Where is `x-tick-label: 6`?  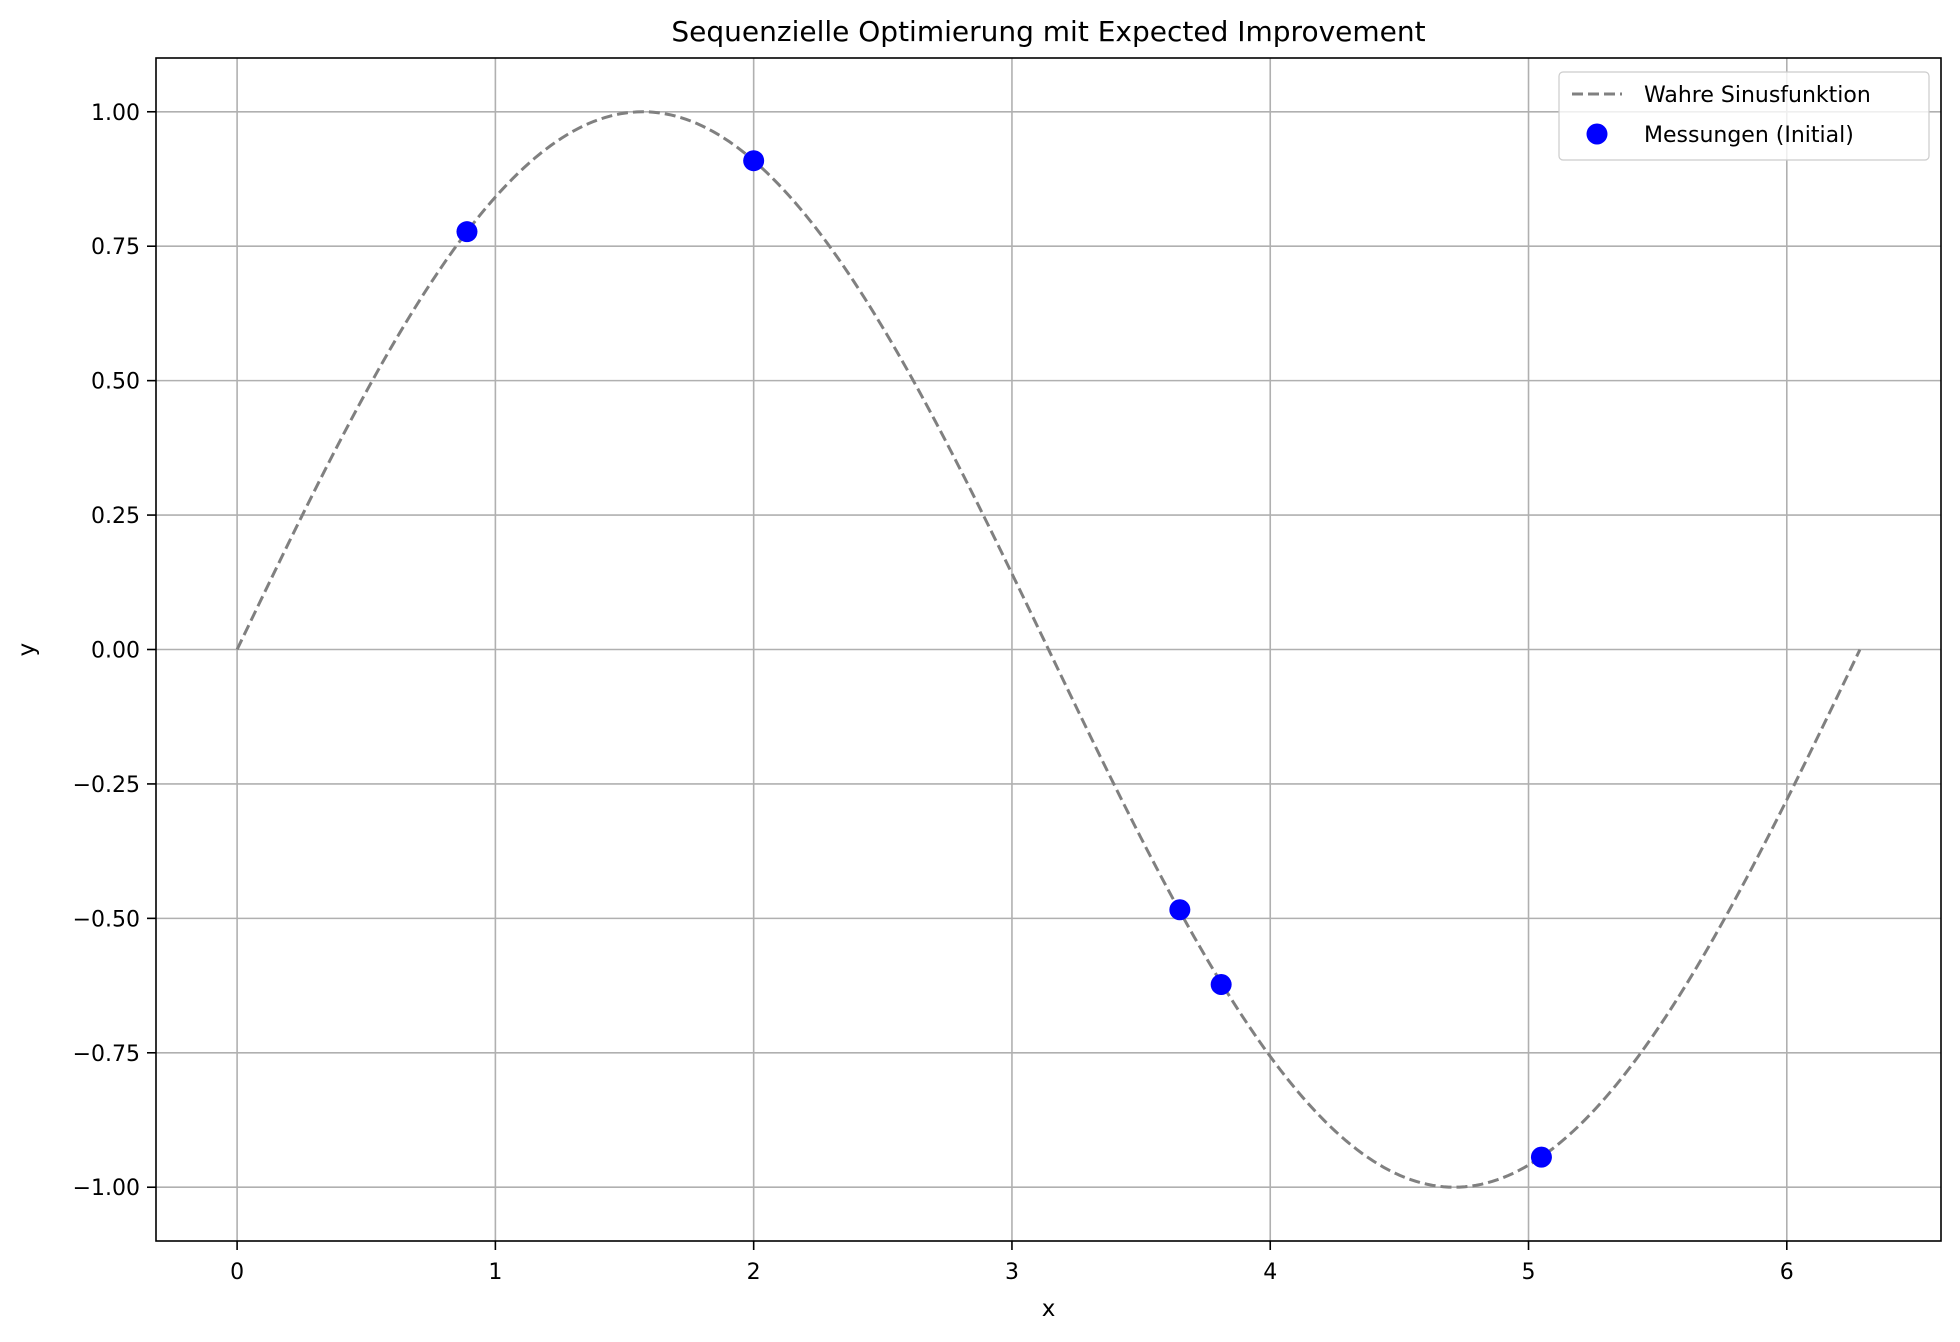
x-tick-label: 6 is located at coordinates (1787, 1272).